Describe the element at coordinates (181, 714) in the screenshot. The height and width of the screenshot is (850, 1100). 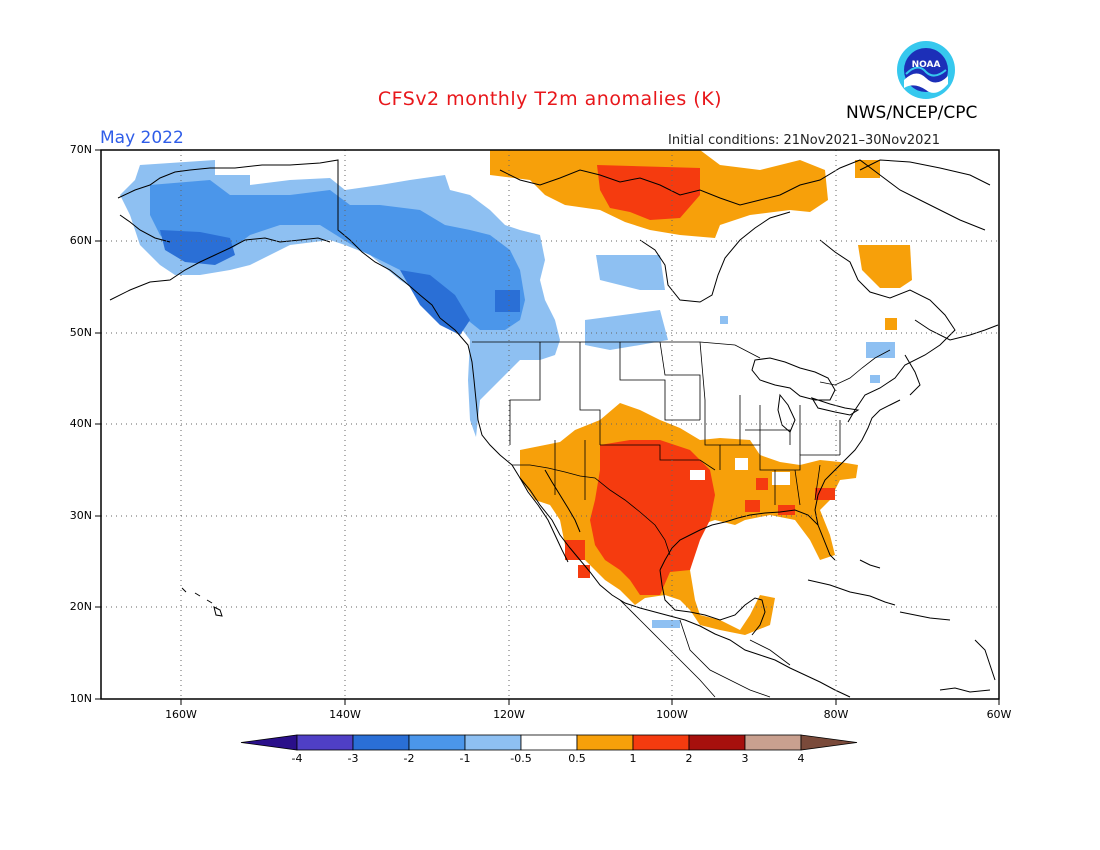
I see `lon-label-160w: 160W` at that location.